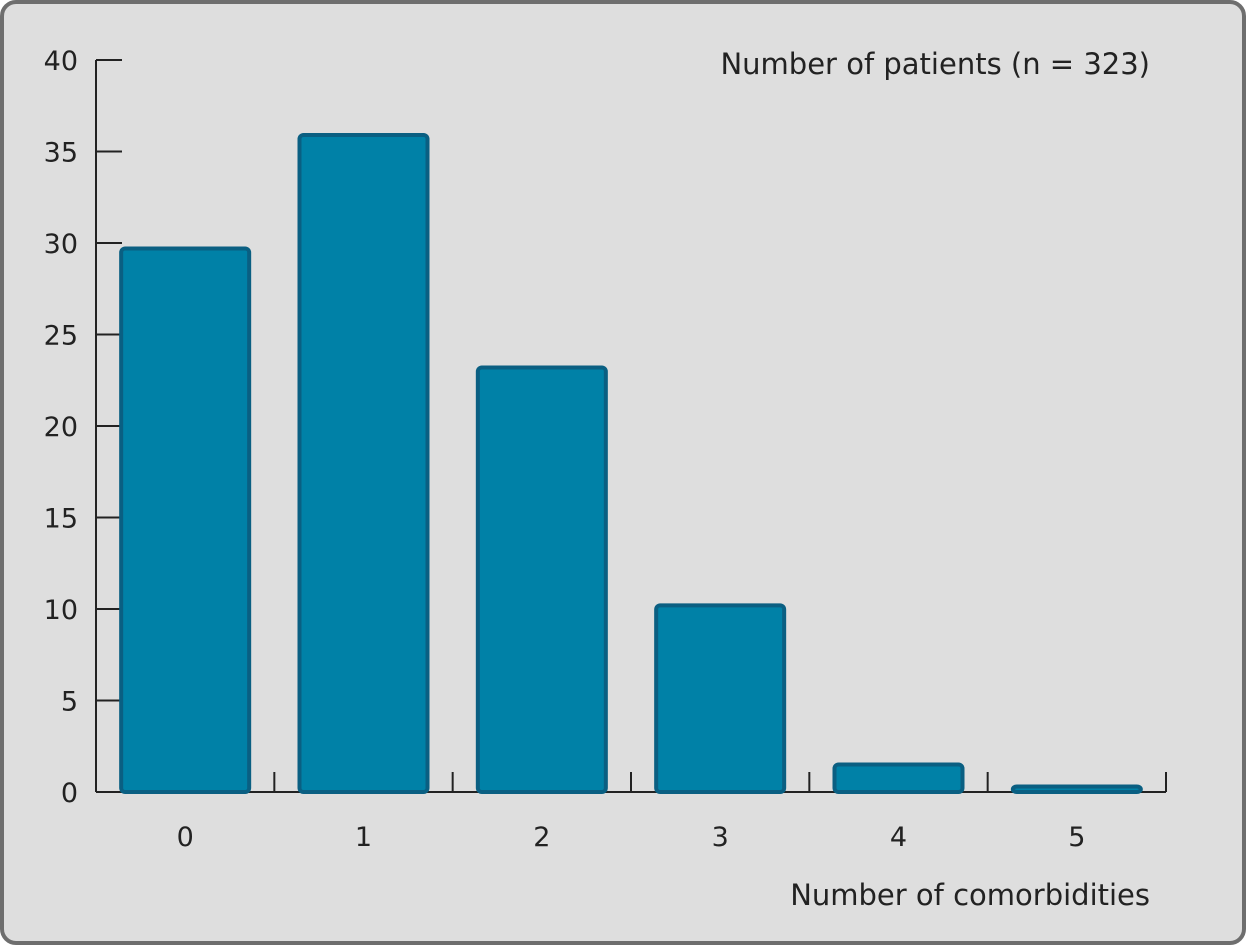 This screenshot has height=949, width=1246. What do you see at coordinates (541, 837) in the screenshot?
I see `x-tick-label: 2` at bounding box center [541, 837].